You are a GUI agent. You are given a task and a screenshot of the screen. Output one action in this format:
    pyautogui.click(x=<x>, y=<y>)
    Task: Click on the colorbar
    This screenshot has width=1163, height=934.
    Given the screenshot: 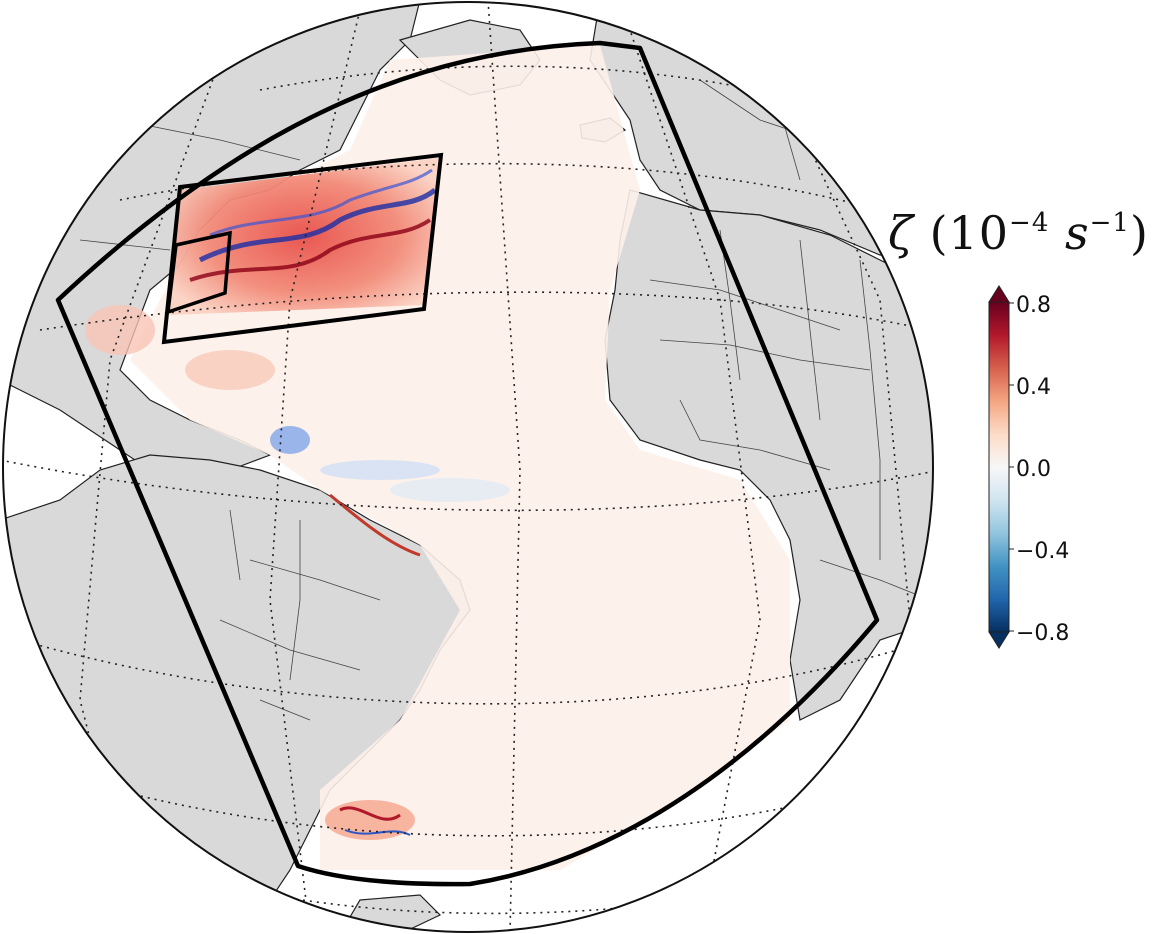 What is the action you would take?
    pyautogui.click(x=1001, y=467)
    